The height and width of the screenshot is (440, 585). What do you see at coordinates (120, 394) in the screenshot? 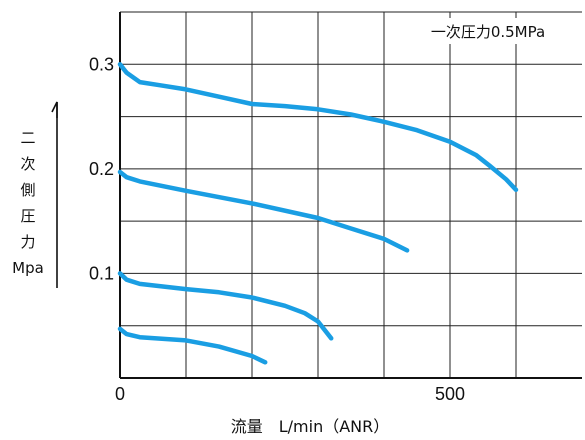
I see `x-tick-label: 0` at bounding box center [120, 394].